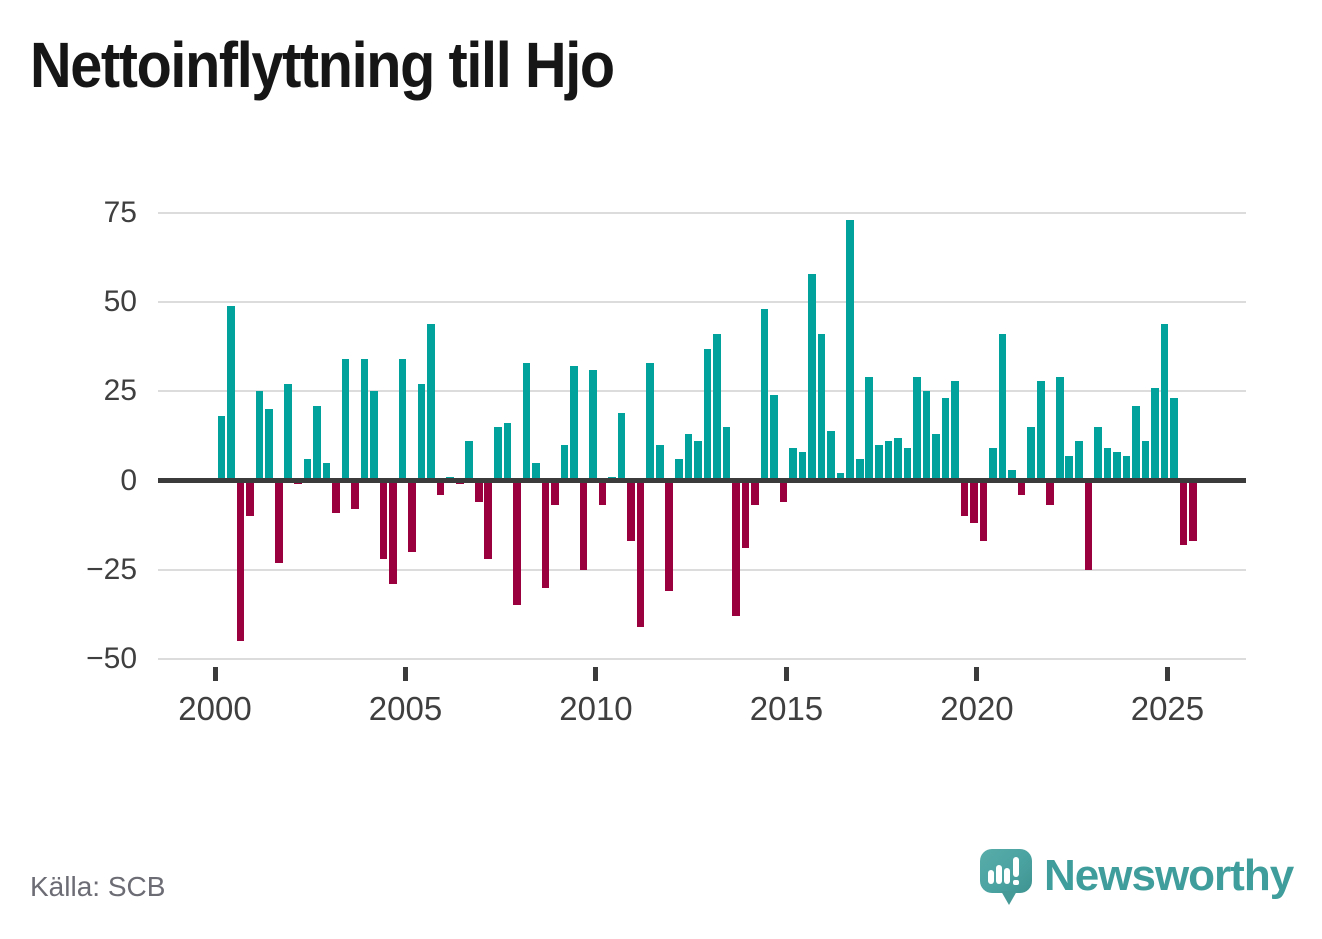  What do you see at coordinates (111, 658) in the screenshot?
I see `y-axis-tick-label: −50` at bounding box center [111, 658].